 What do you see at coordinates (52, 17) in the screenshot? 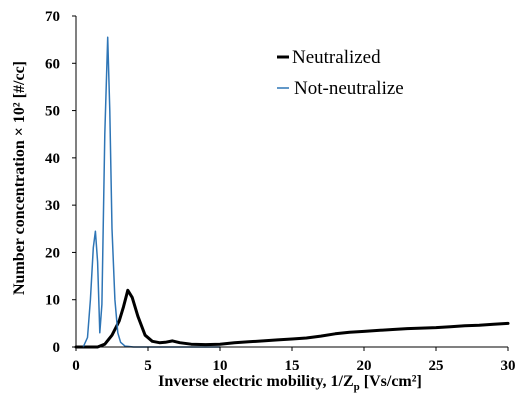
I see `y-tick-label: 70` at bounding box center [52, 17].